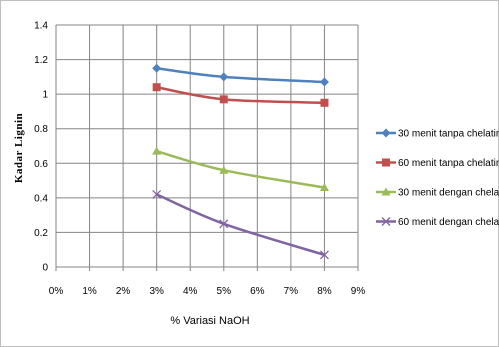 This screenshot has height=347, width=499. What do you see at coordinates (358, 291) in the screenshot?
I see `x-tick-label: 9%` at bounding box center [358, 291].